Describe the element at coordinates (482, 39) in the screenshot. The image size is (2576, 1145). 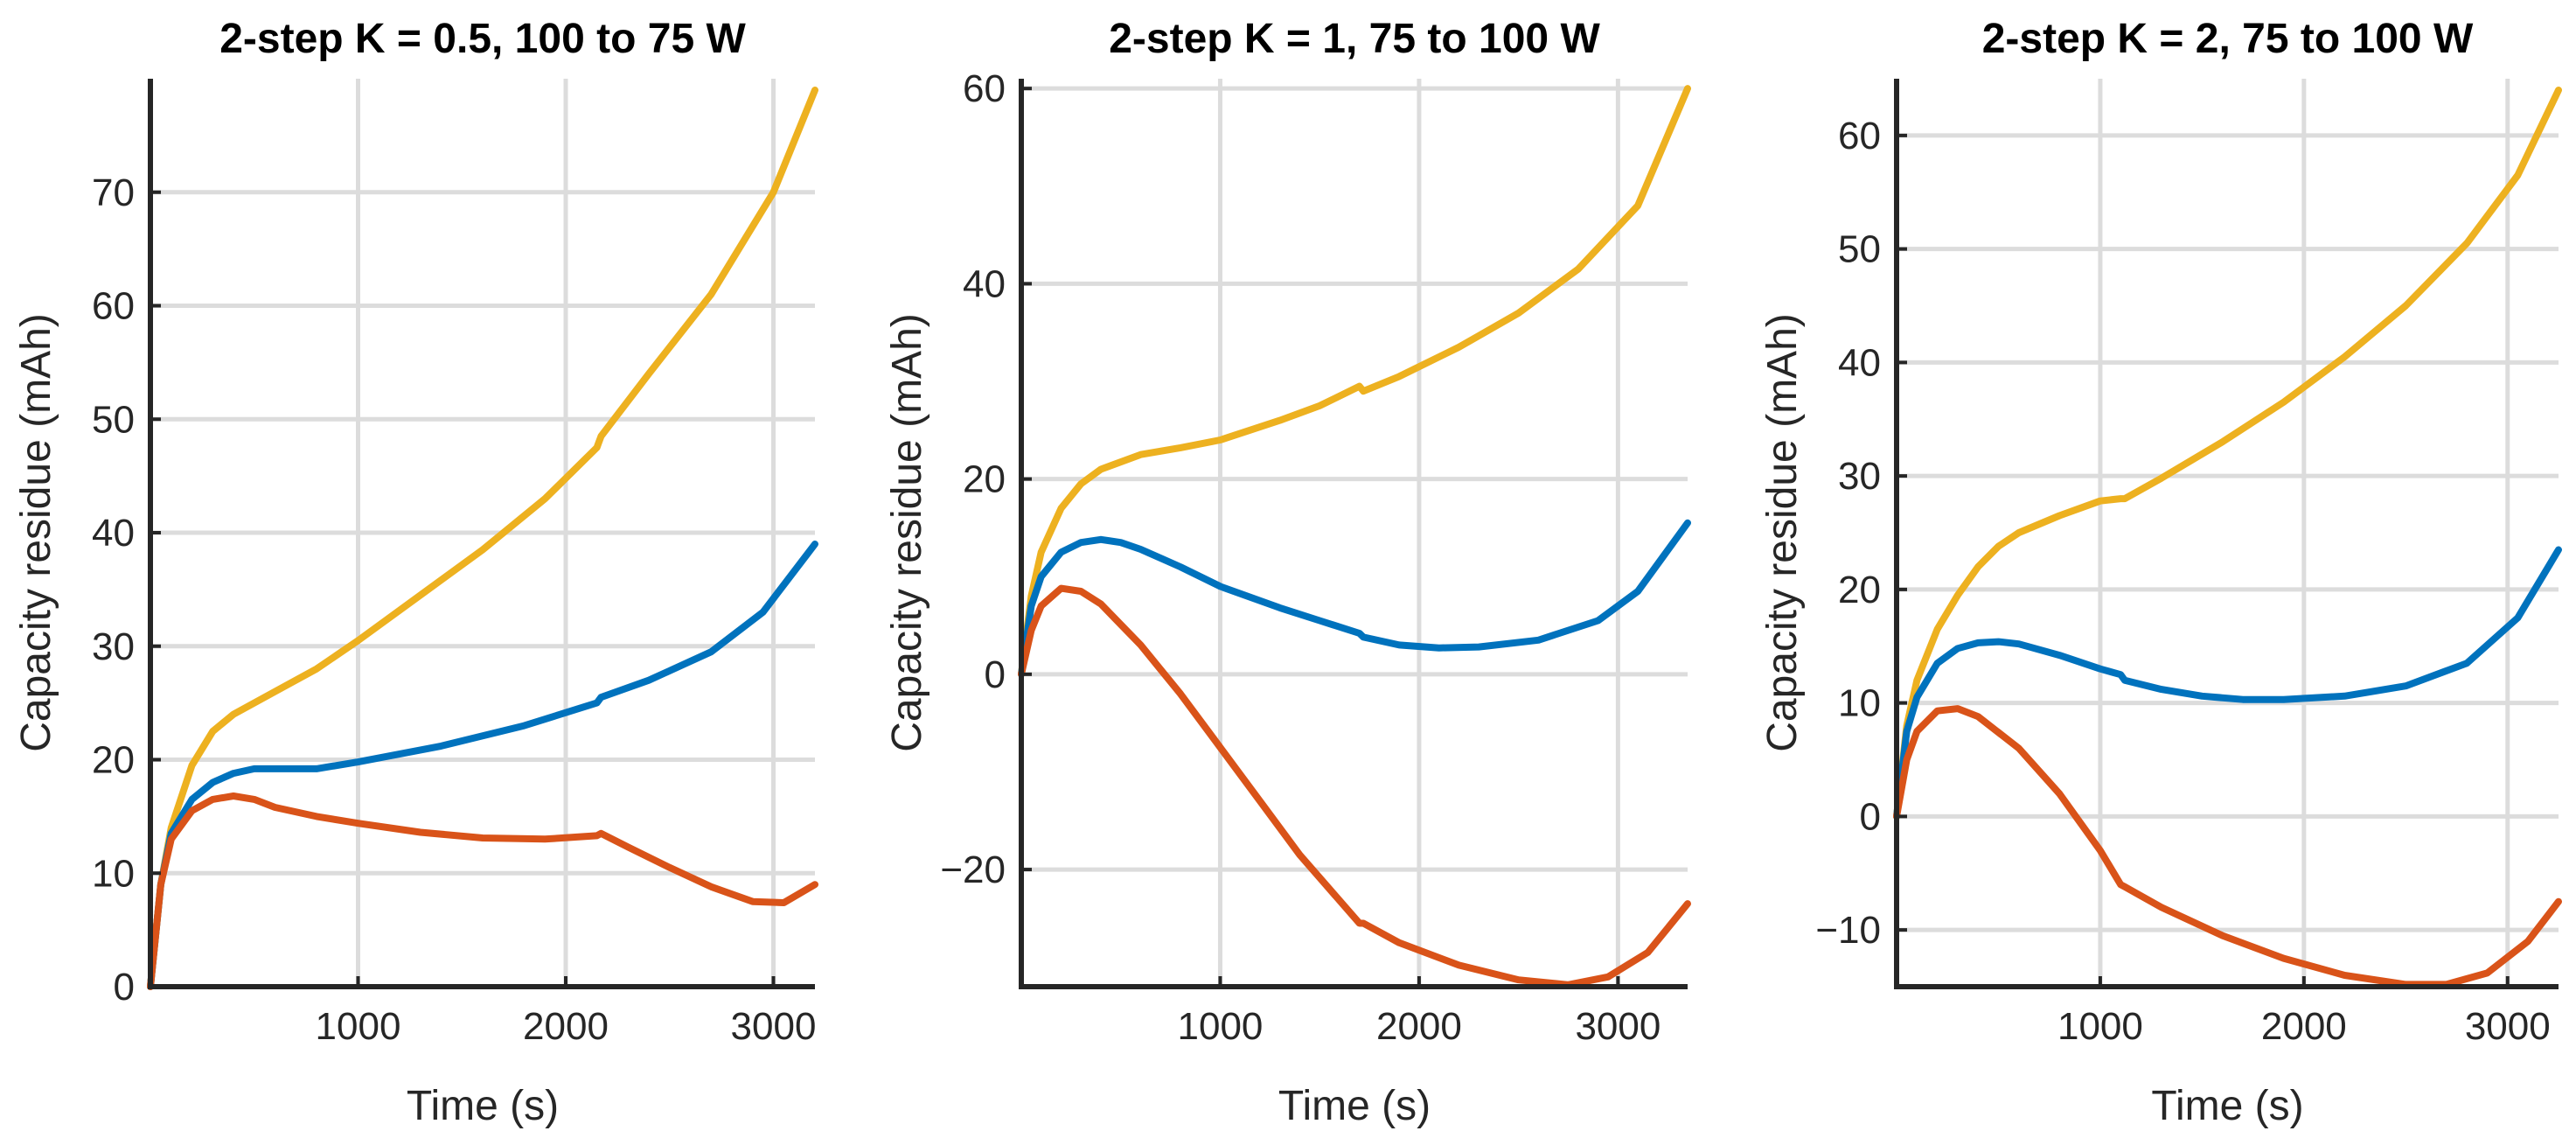
I see `chart-title: 2-step K = 0.5, 100 to 75 W` at that location.